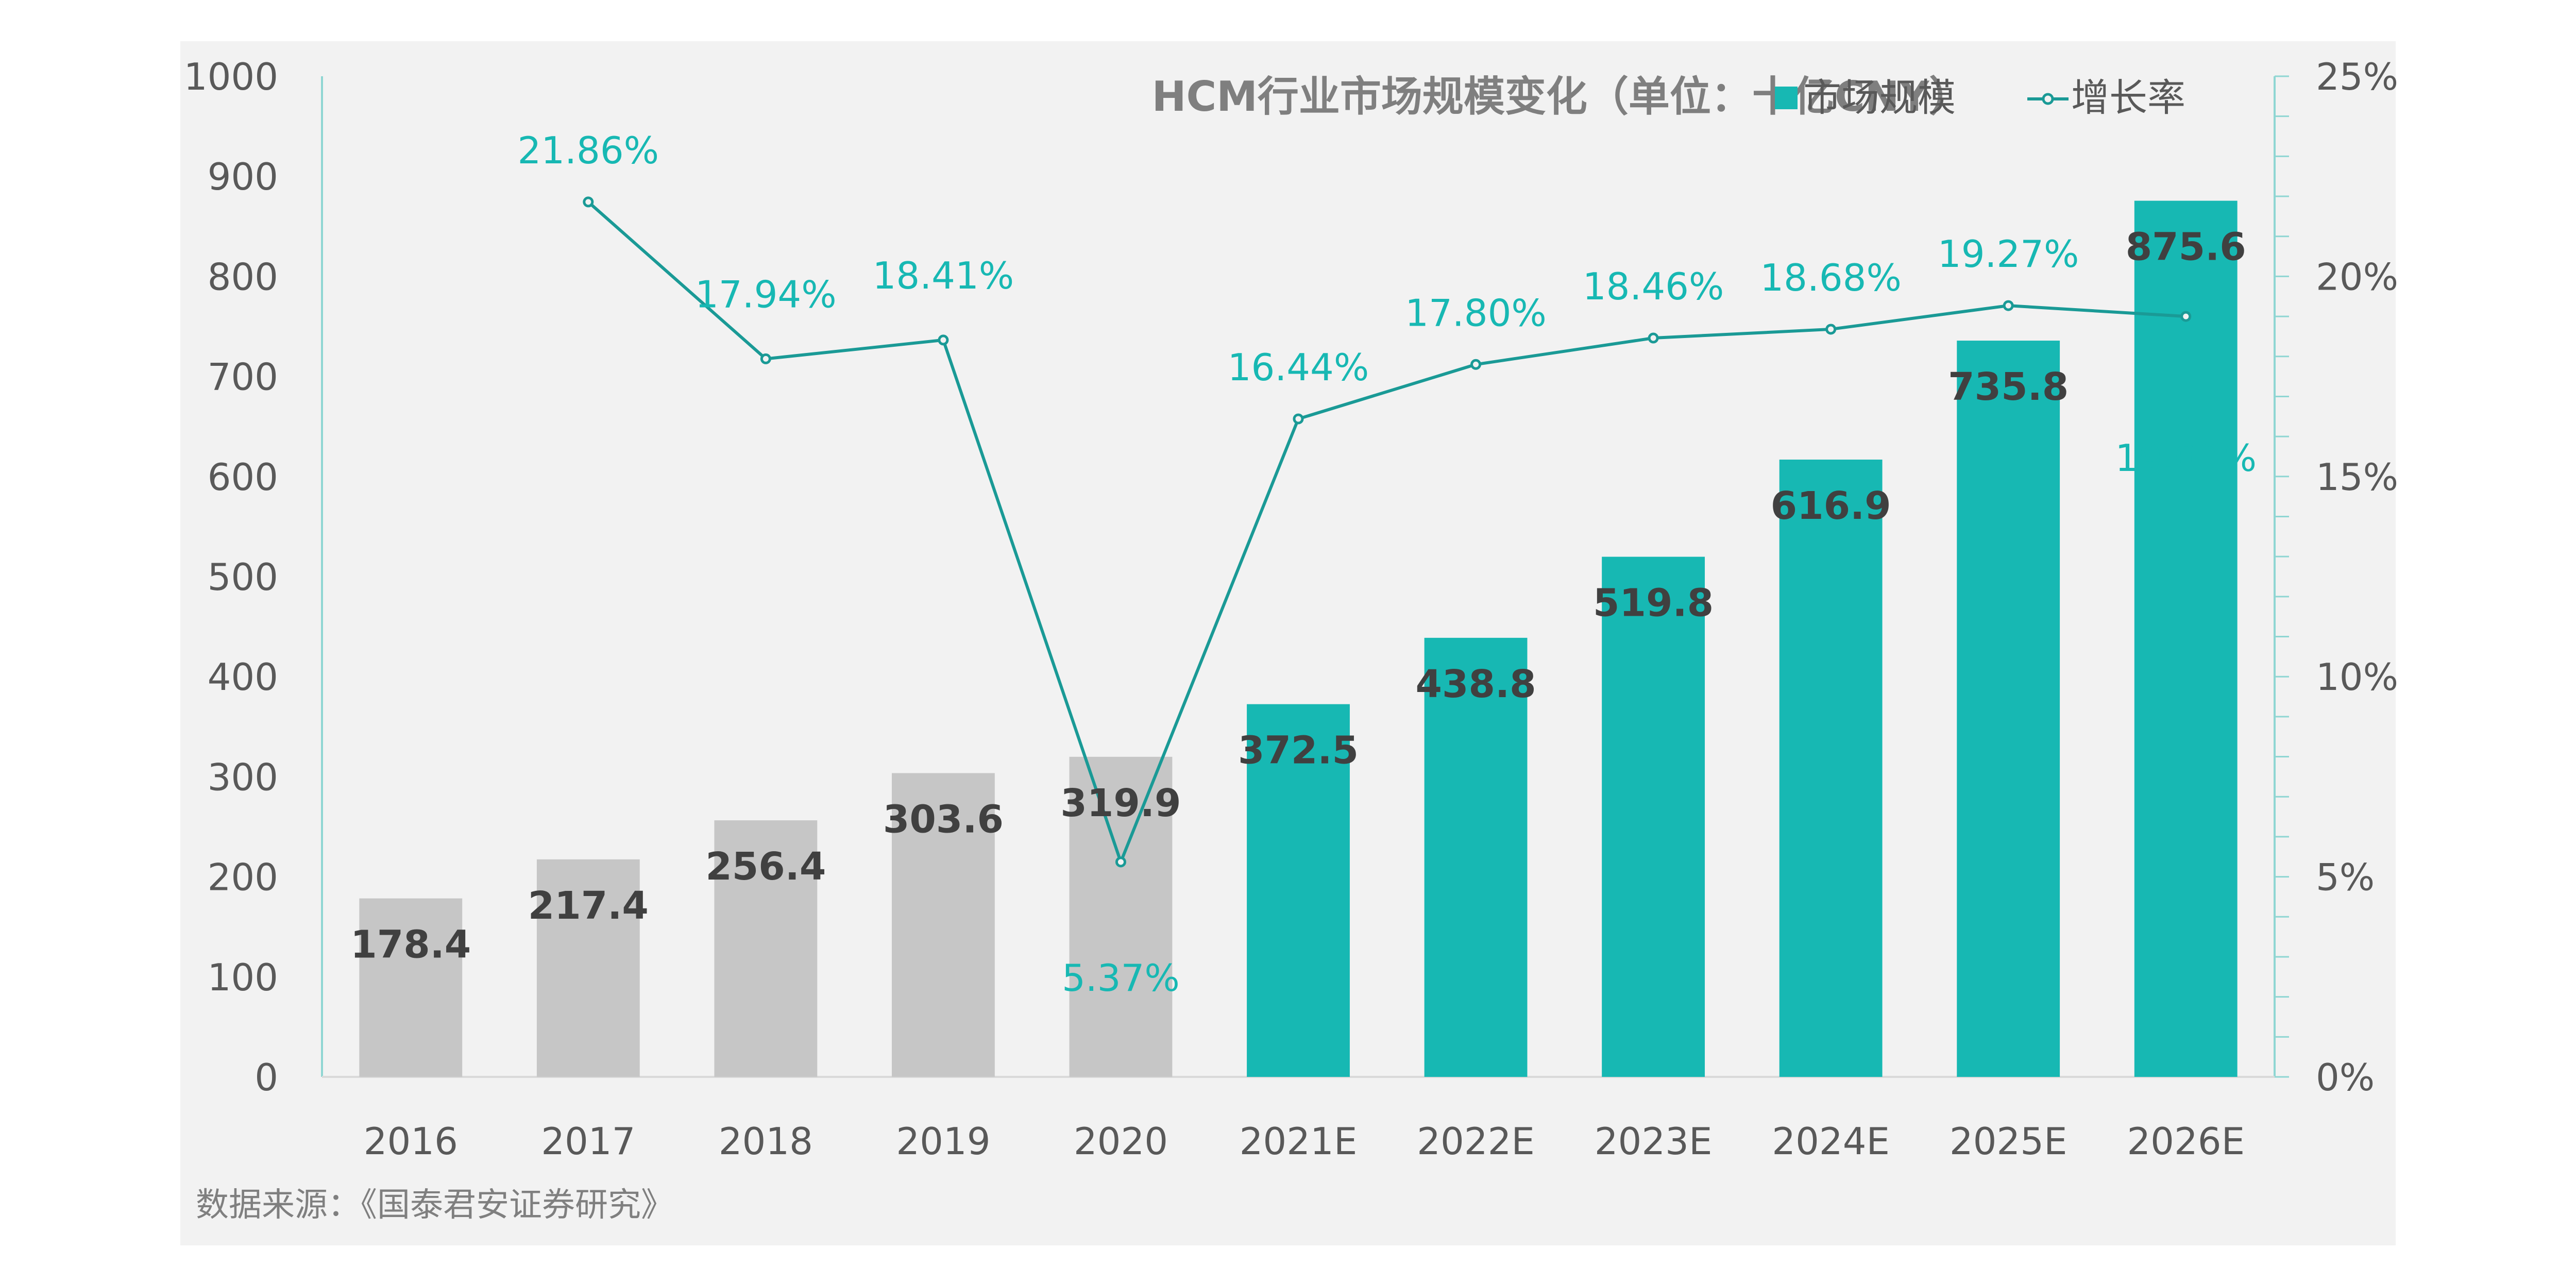 The image size is (2576, 1266). I want to click on x-tick-label: 2017, so click(588, 1141).